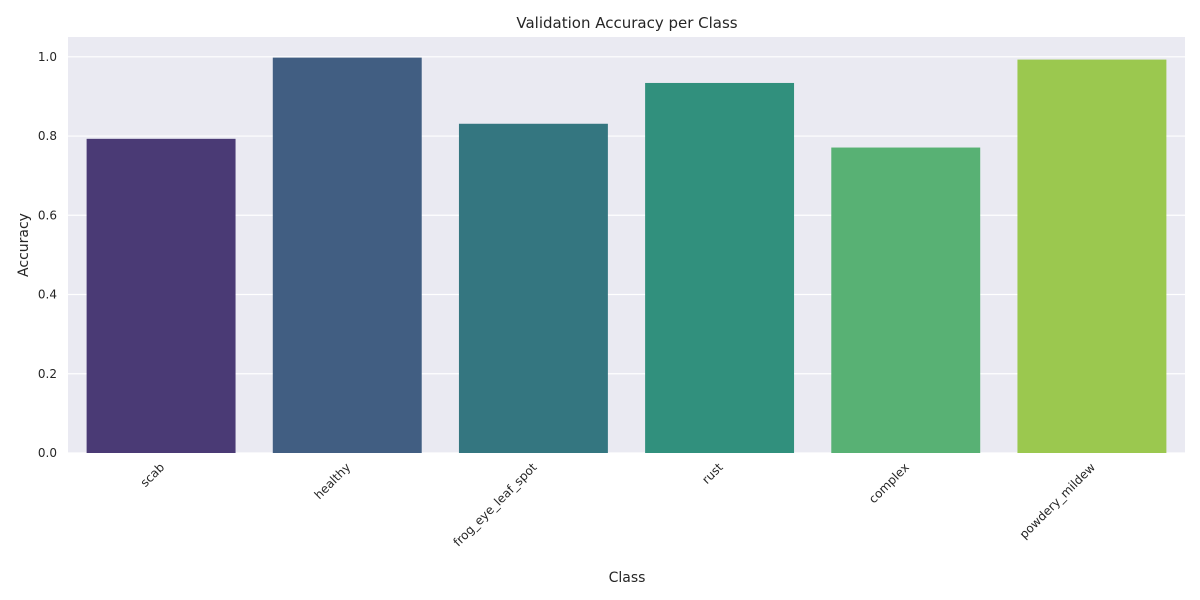 The image size is (1200, 600). I want to click on x-tick-label: healthy, so click(333, 481).